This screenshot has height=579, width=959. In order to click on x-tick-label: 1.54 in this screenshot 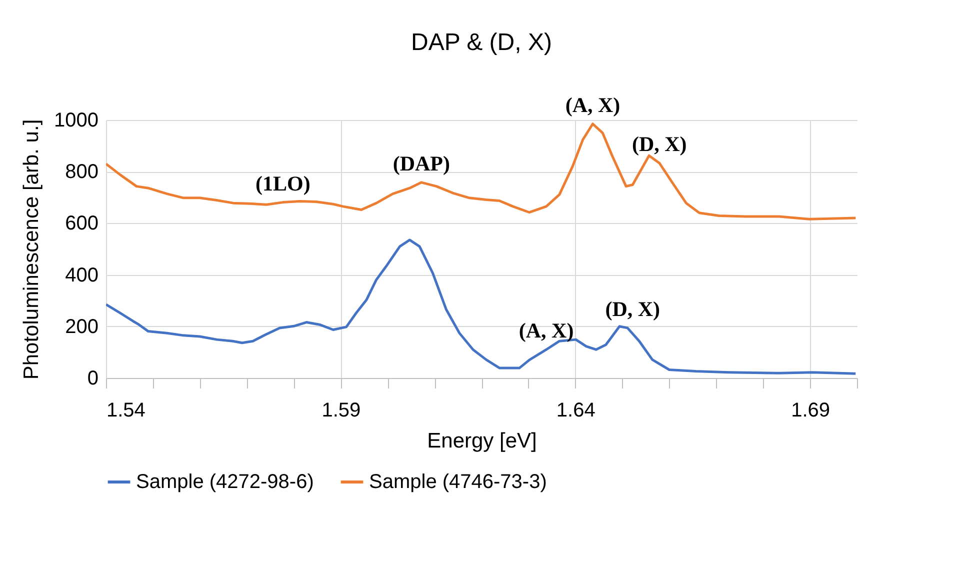, I will do `click(126, 411)`.